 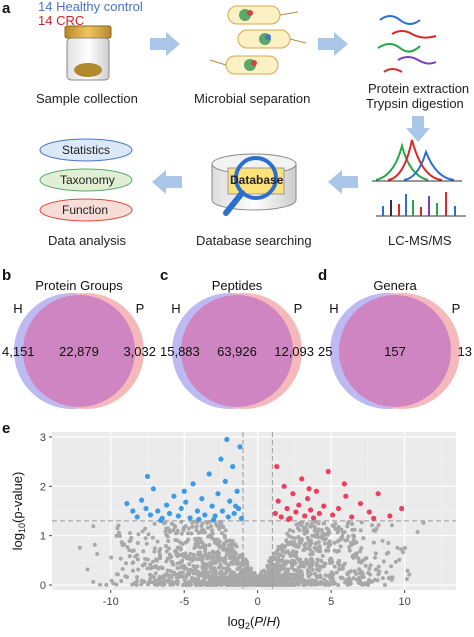 I want to click on step-data-analysis: Data analysis, so click(x=87, y=240).